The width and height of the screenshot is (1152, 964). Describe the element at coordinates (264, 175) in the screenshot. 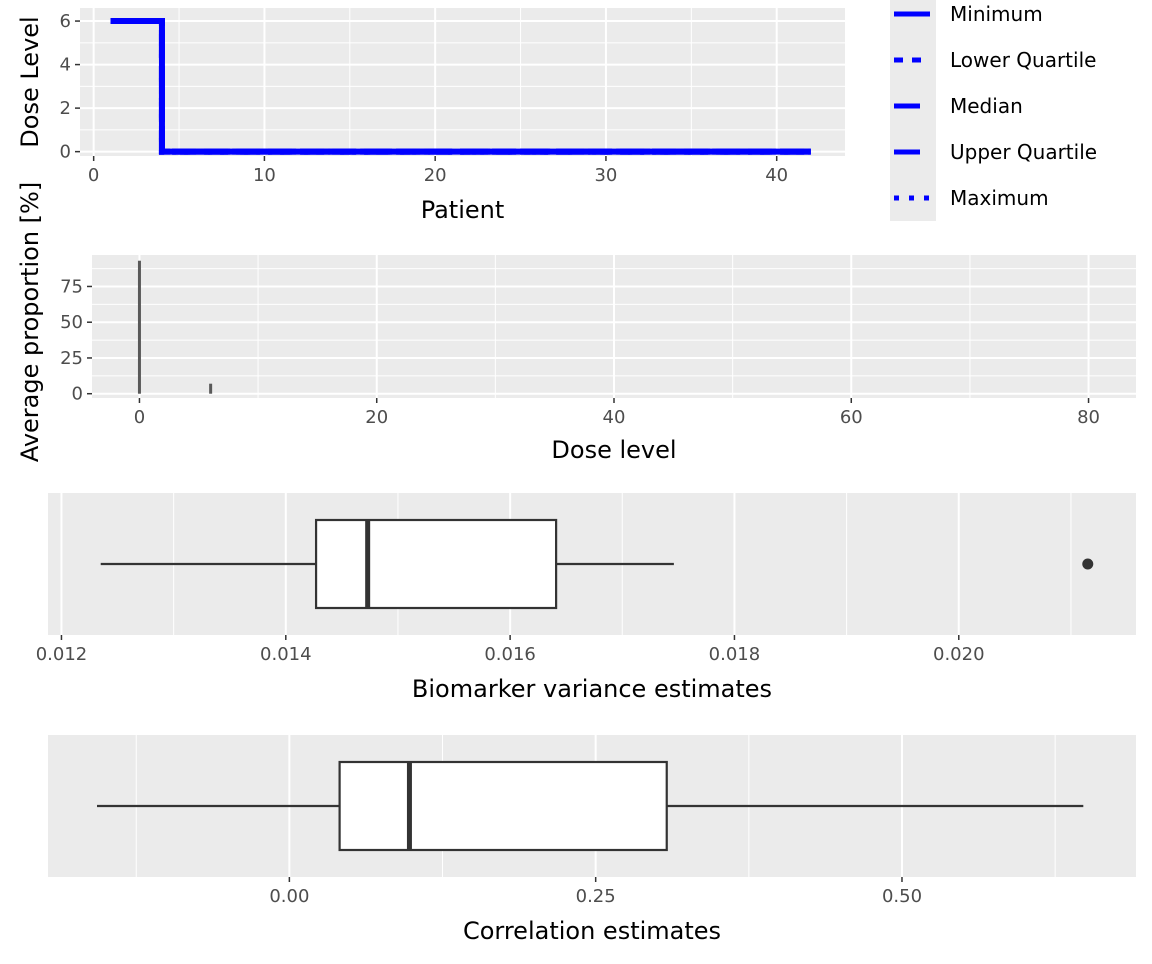

I see `x-tick-label: 10` at that location.